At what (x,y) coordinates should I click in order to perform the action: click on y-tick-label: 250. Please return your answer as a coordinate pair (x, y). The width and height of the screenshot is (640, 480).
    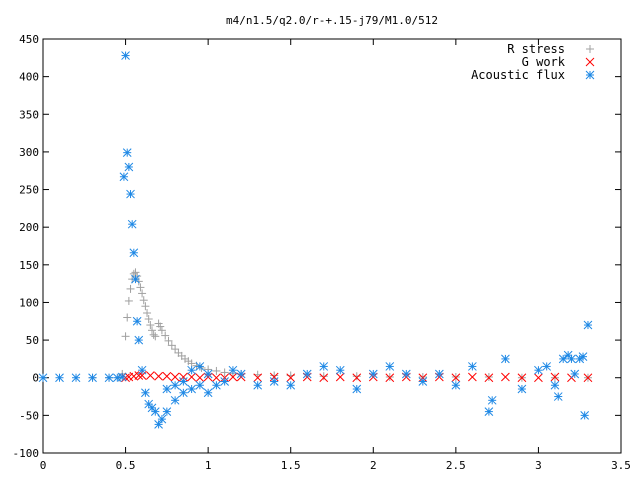
    Looking at the image, I should click on (29, 190).